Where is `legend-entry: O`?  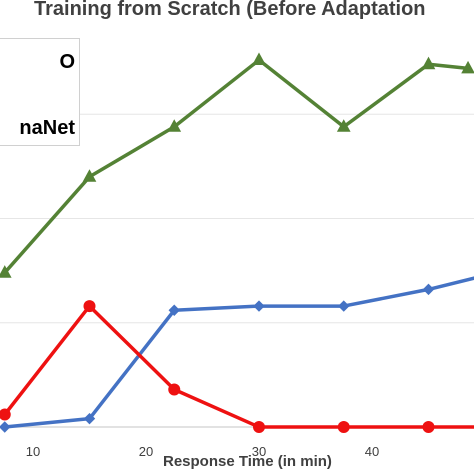 legend-entry: O is located at coordinates (67, 62).